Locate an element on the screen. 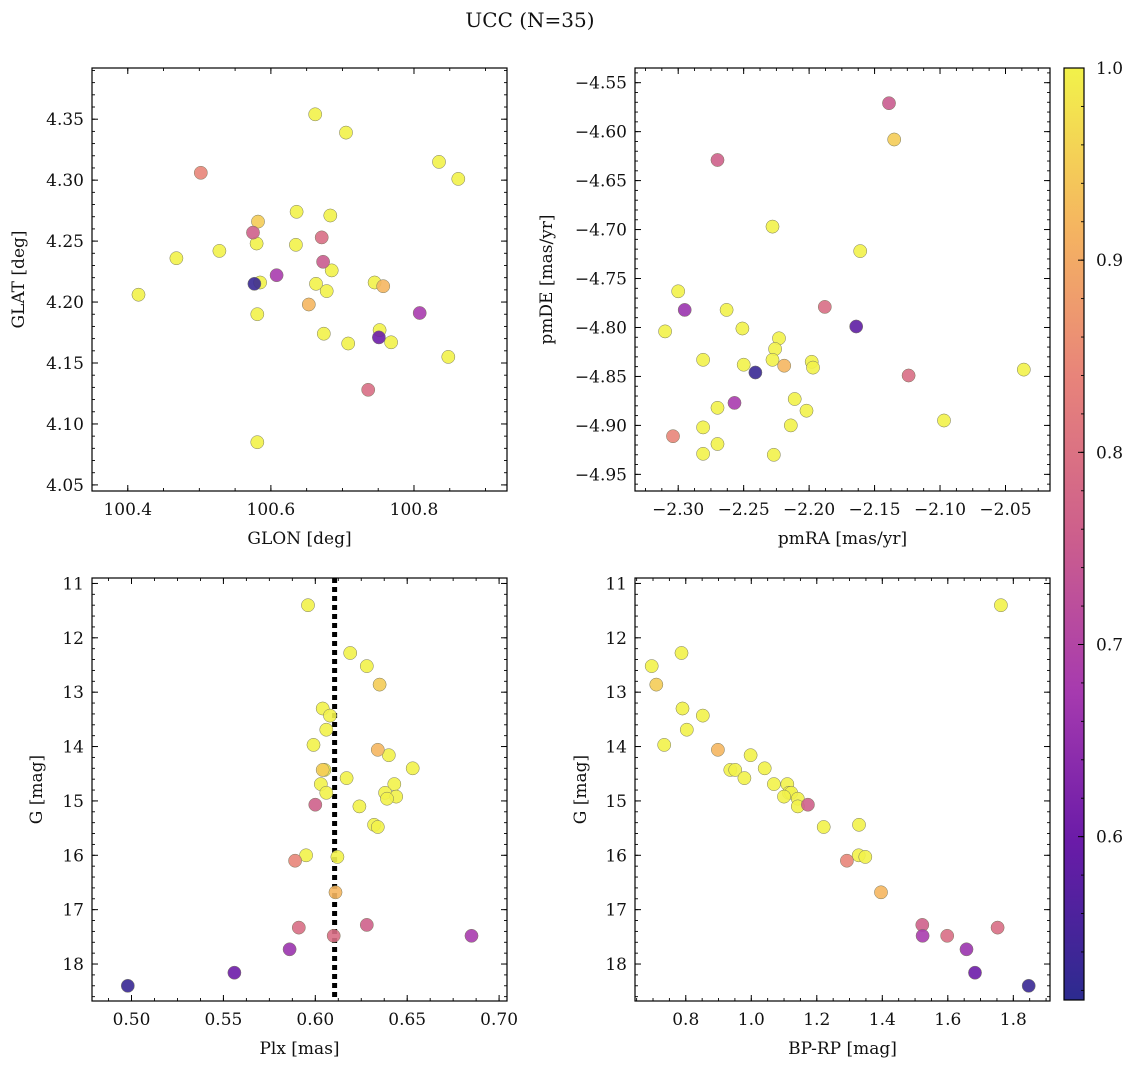 This screenshot has width=1136, height=1068. y-tick-label: −4.55 is located at coordinates (601, 84).